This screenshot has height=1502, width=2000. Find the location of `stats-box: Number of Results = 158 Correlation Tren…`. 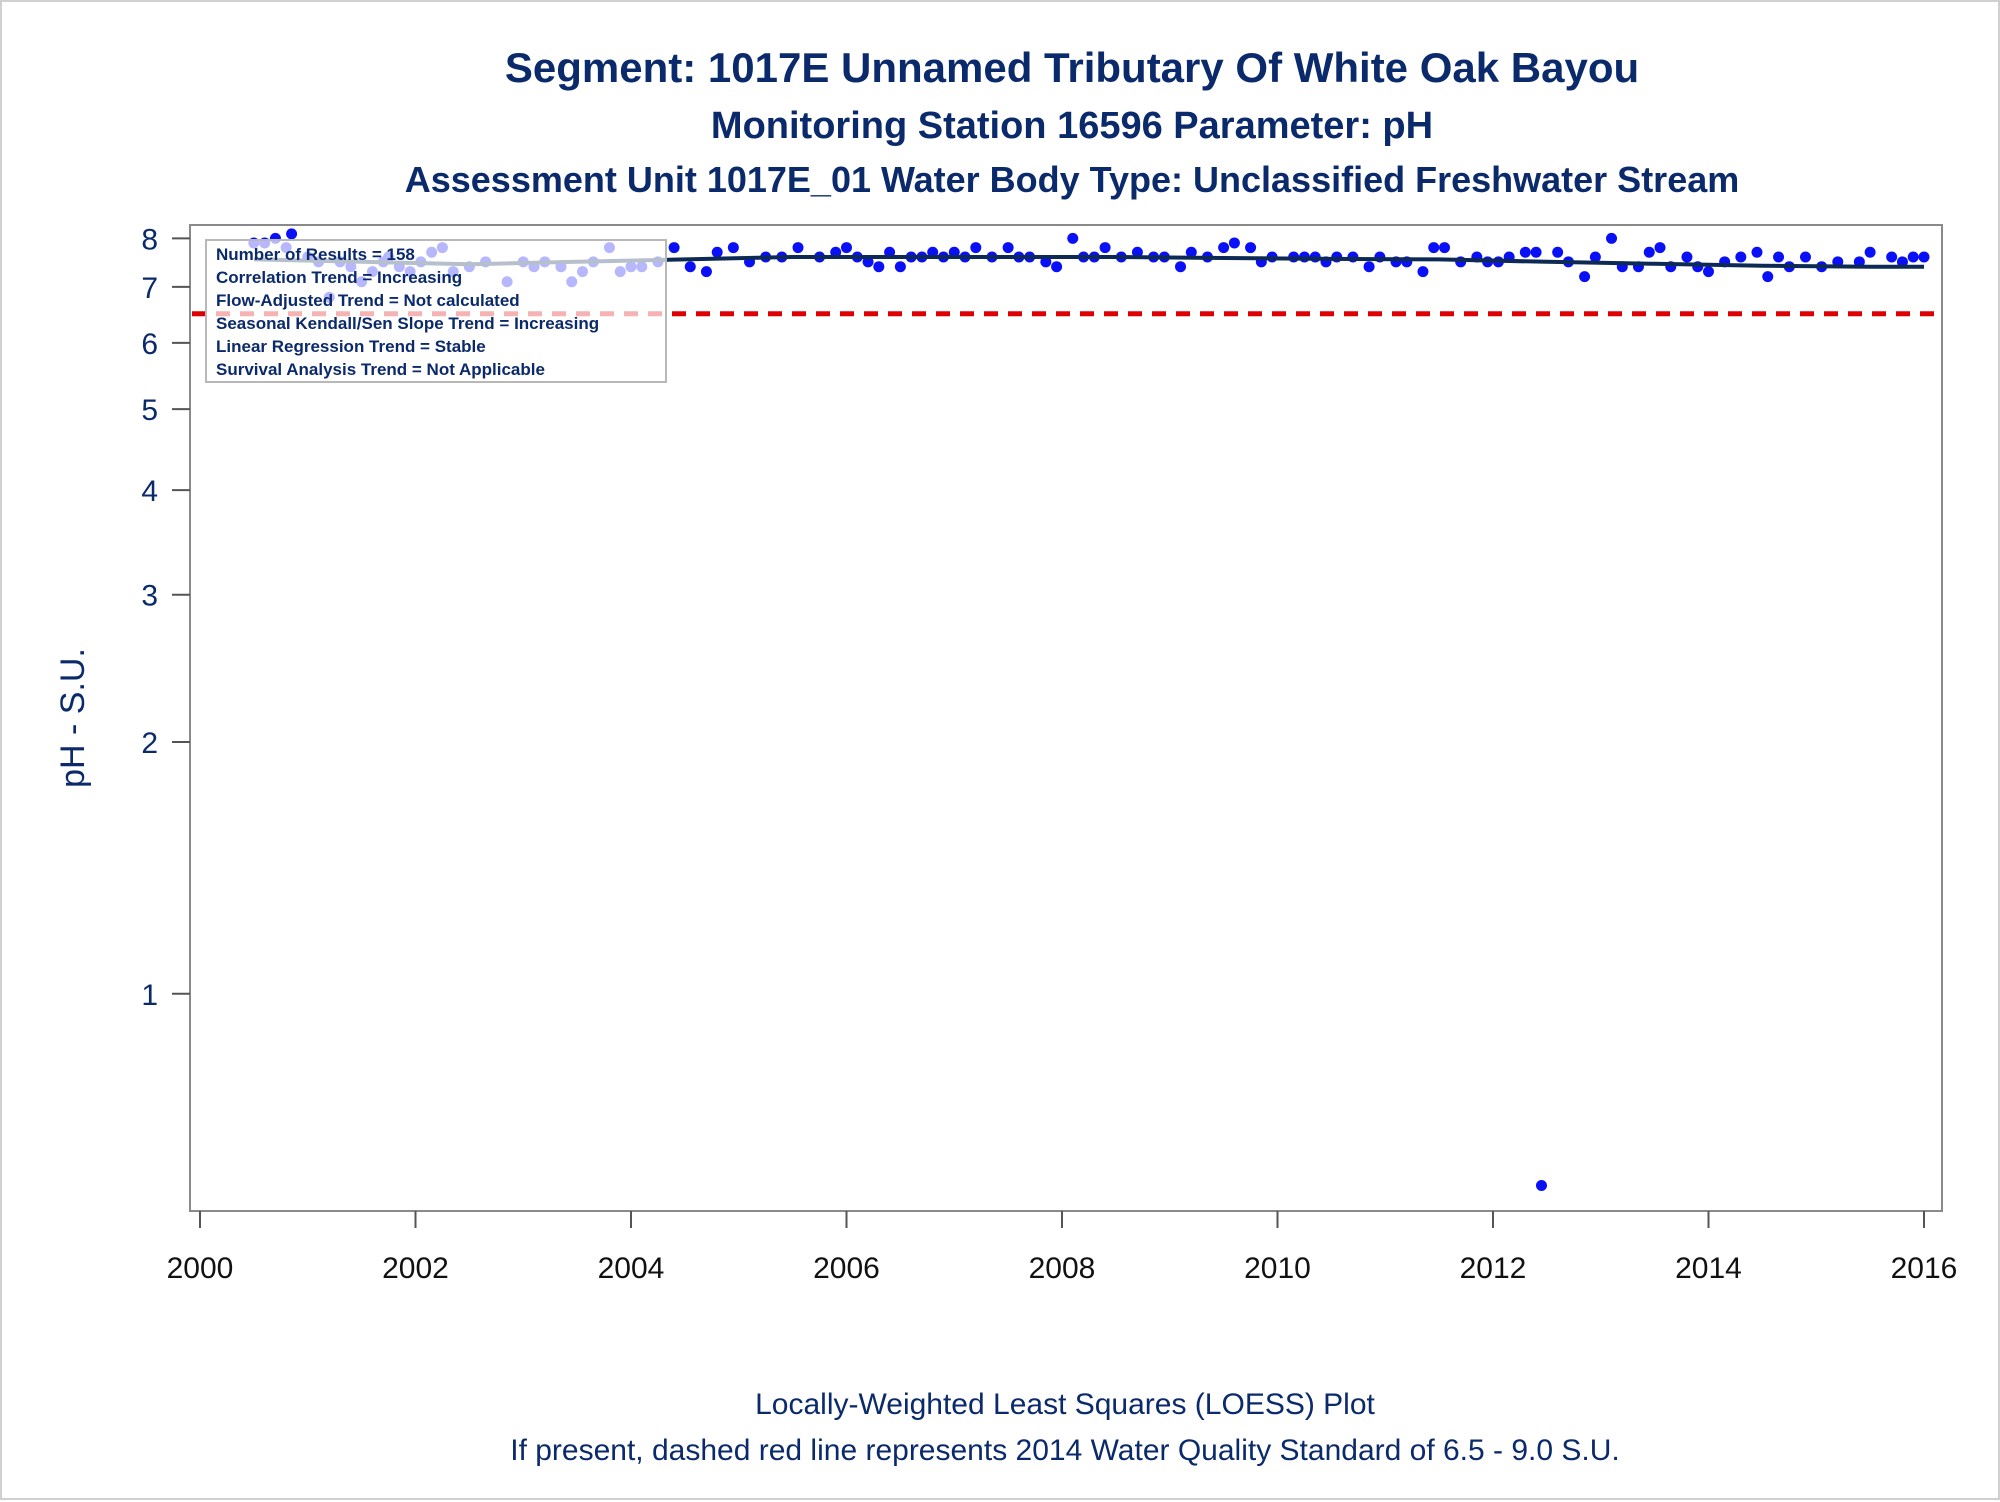

stats-box: Number of Results = 158 Correlation Tren… is located at coordinates (436, 311).